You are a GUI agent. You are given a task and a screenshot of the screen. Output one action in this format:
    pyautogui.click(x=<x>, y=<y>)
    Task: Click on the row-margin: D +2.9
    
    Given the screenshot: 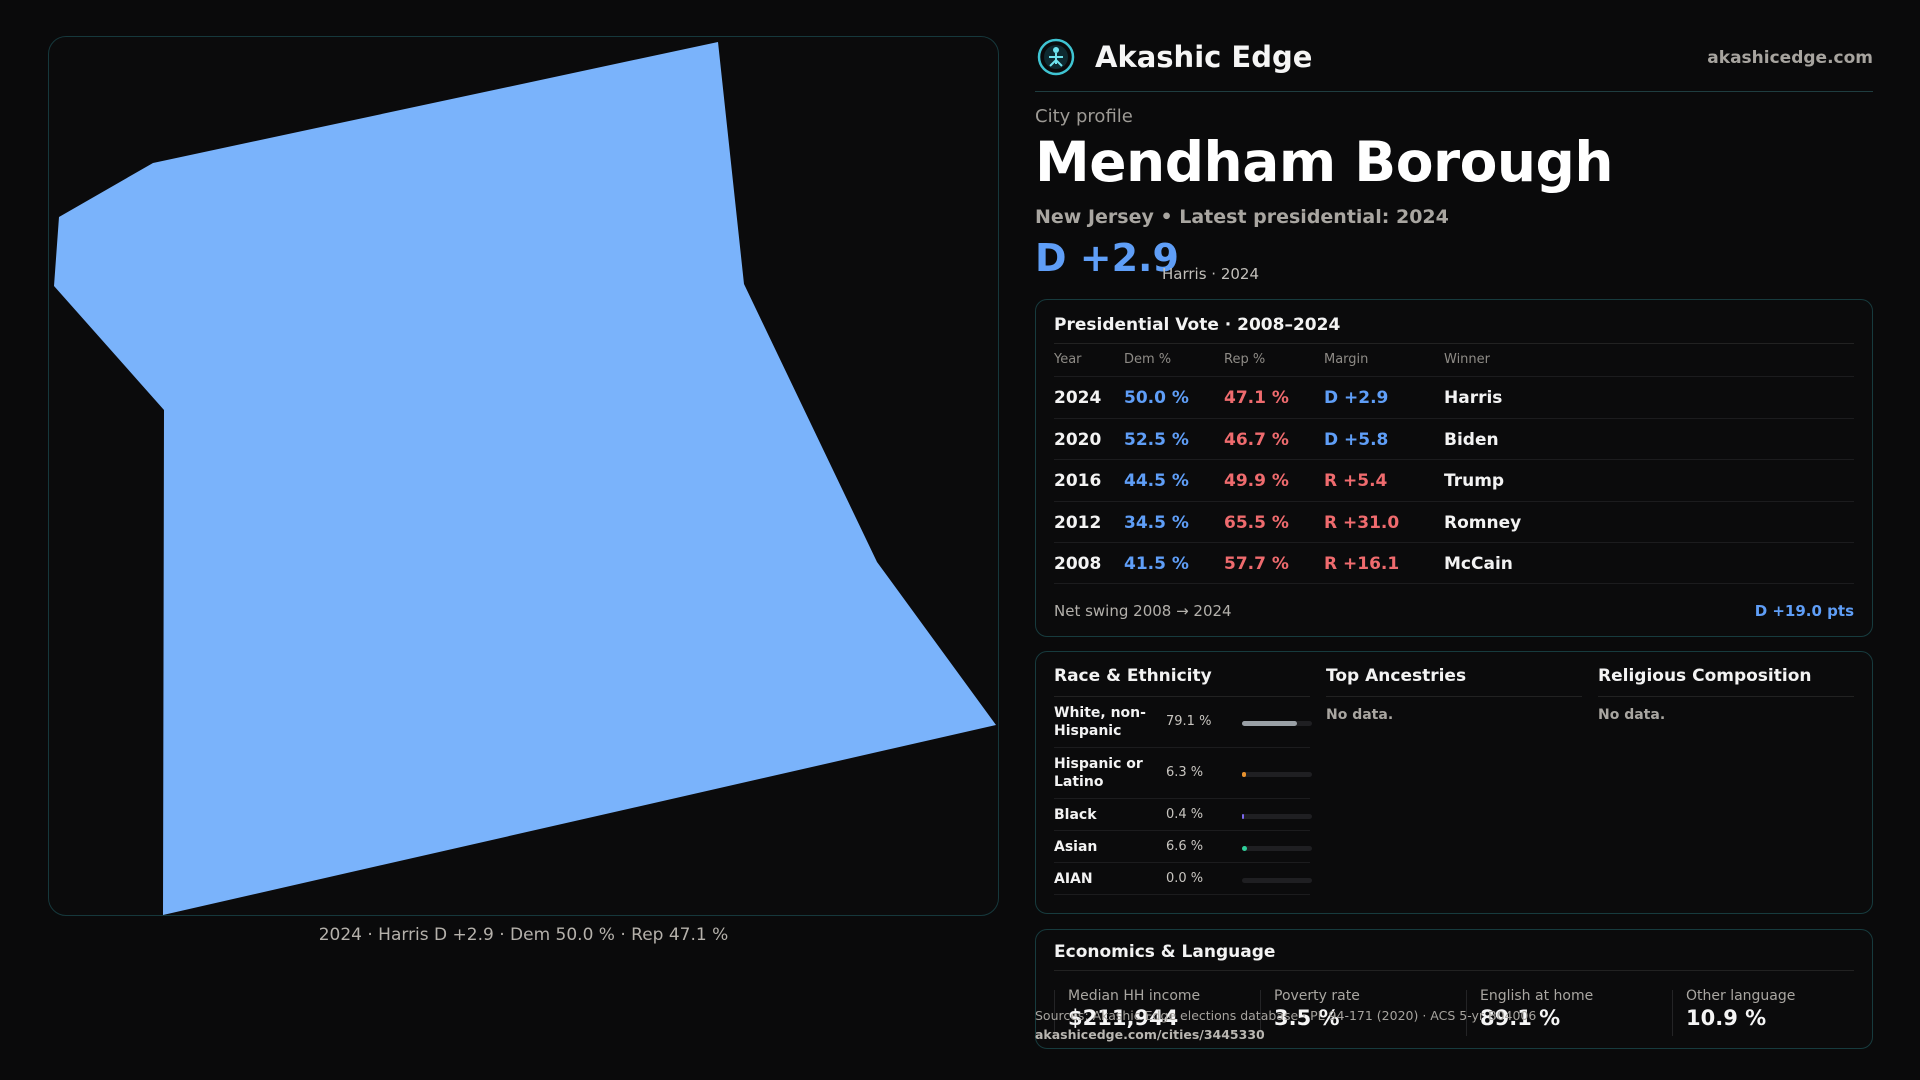 What is the action you would take?
    pyautogui.click(x=1356, y=398)
    